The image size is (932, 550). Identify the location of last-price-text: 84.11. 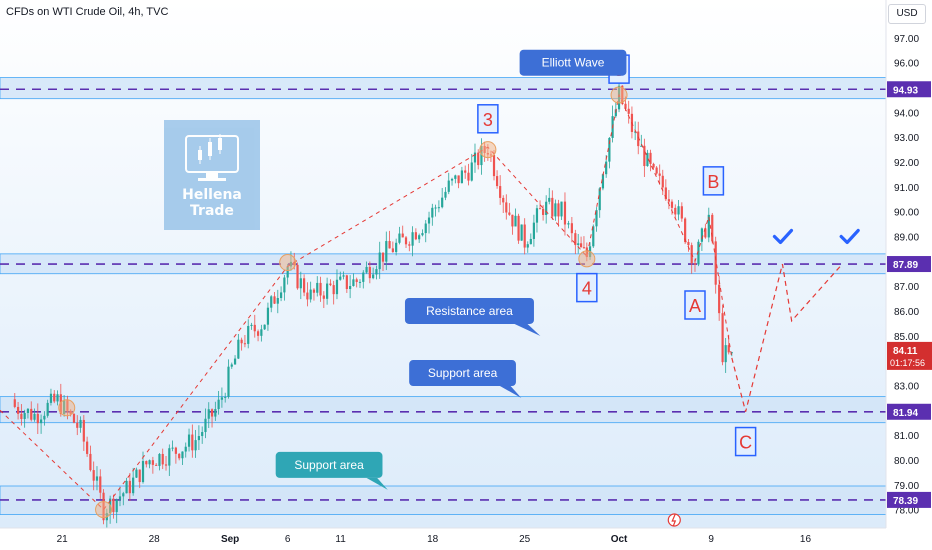
(905, 351).